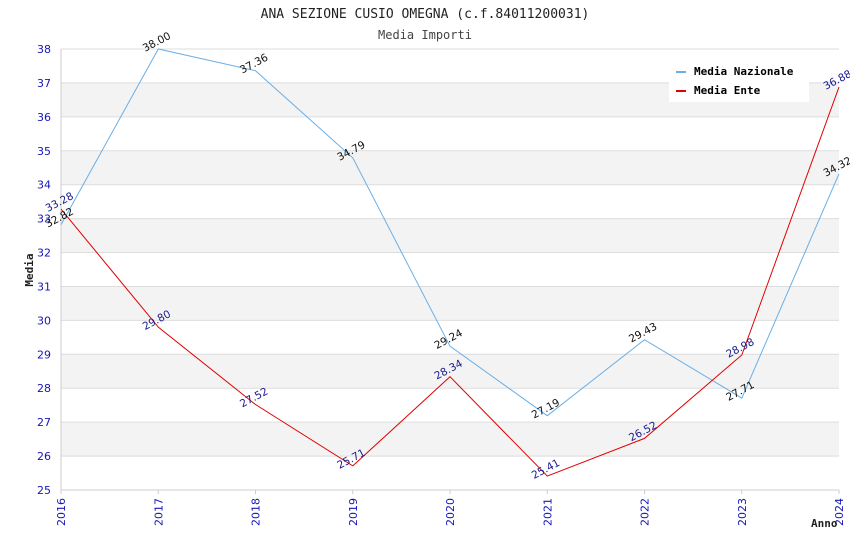  Describe the element at coordinates (254, 398) in the screenshot. I see `data-label: 27.52` at that location.